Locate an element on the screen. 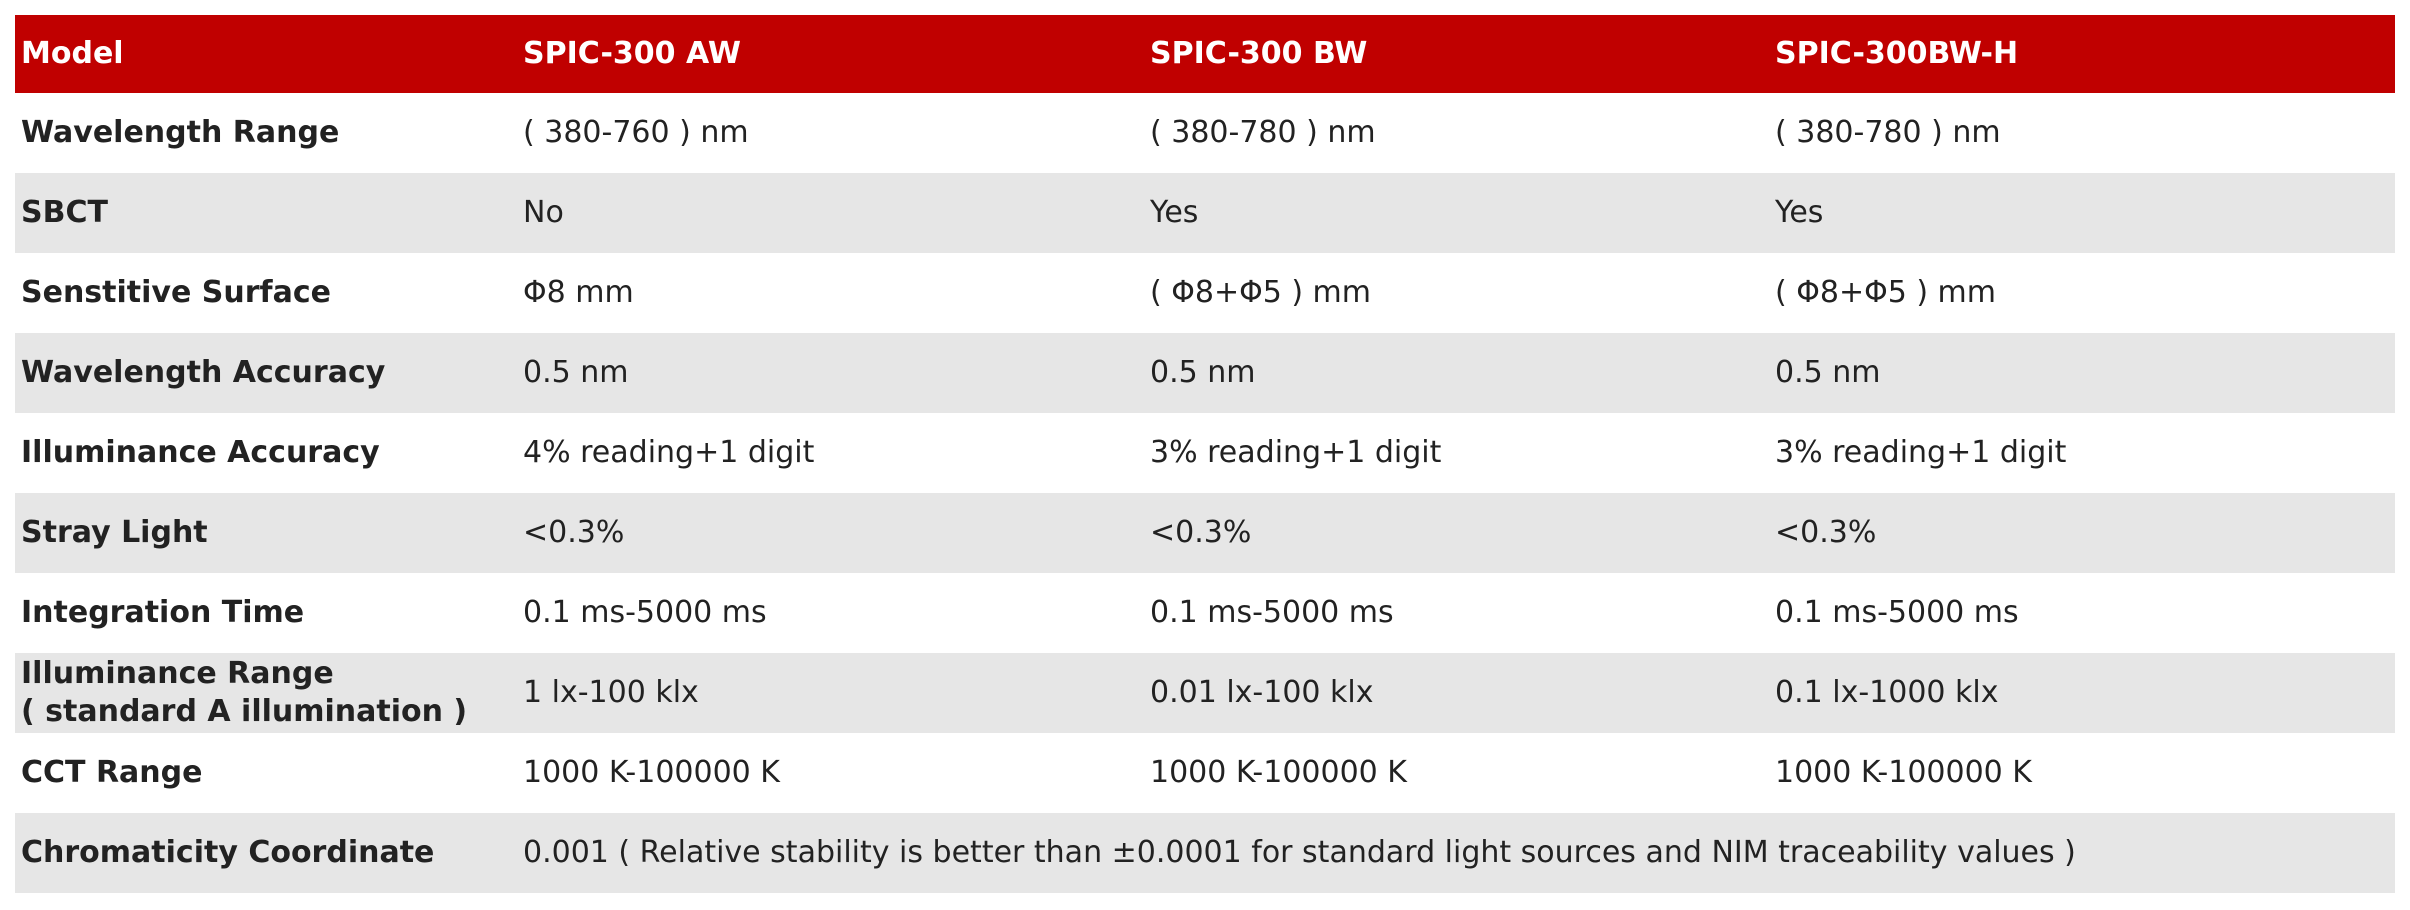 The width and height of the screenshot is (2410, 910). row-label: Stray Light is located at coordinates (266, 533).